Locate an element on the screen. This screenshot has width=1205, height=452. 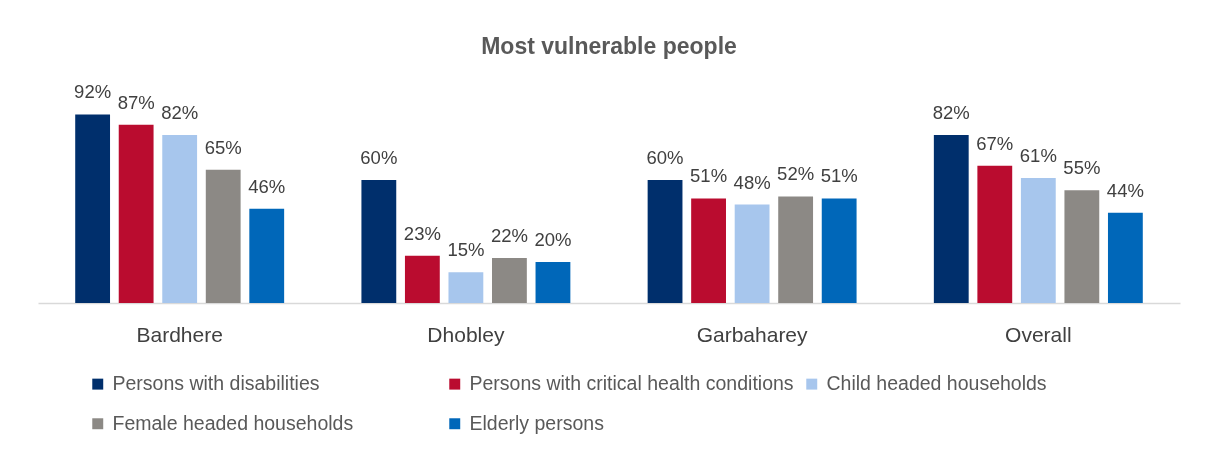
data-label: 23% is located at coordinates (422, 233).